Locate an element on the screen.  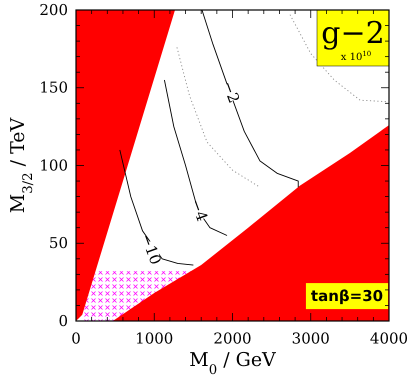
x-tick-label: 0 is located at coordinates (76, 339).